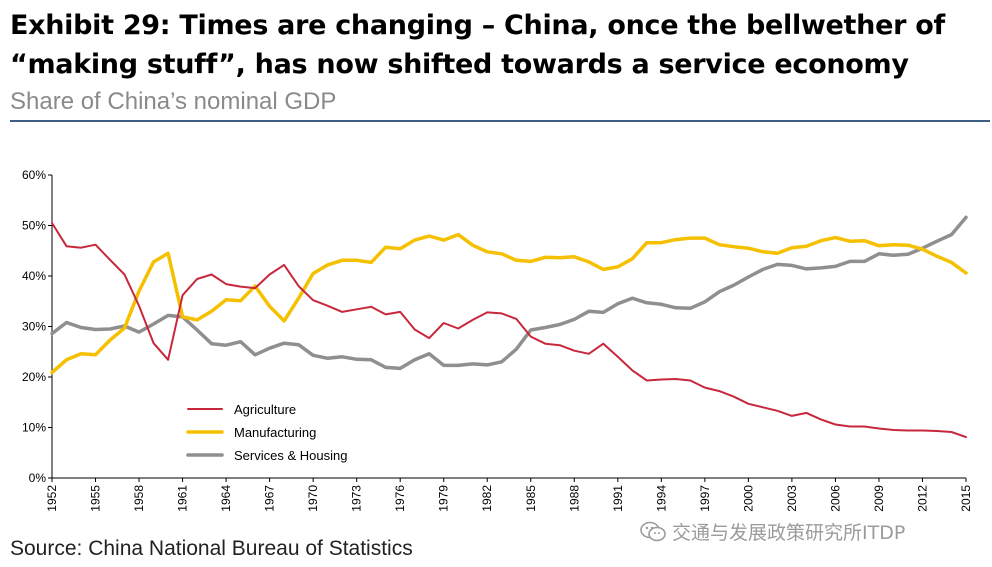 This screenshot has height=567, width=992. Describe the element at coordinates (139, 498) in the screenshot. I see `x-tick-label: 1958` at that location.